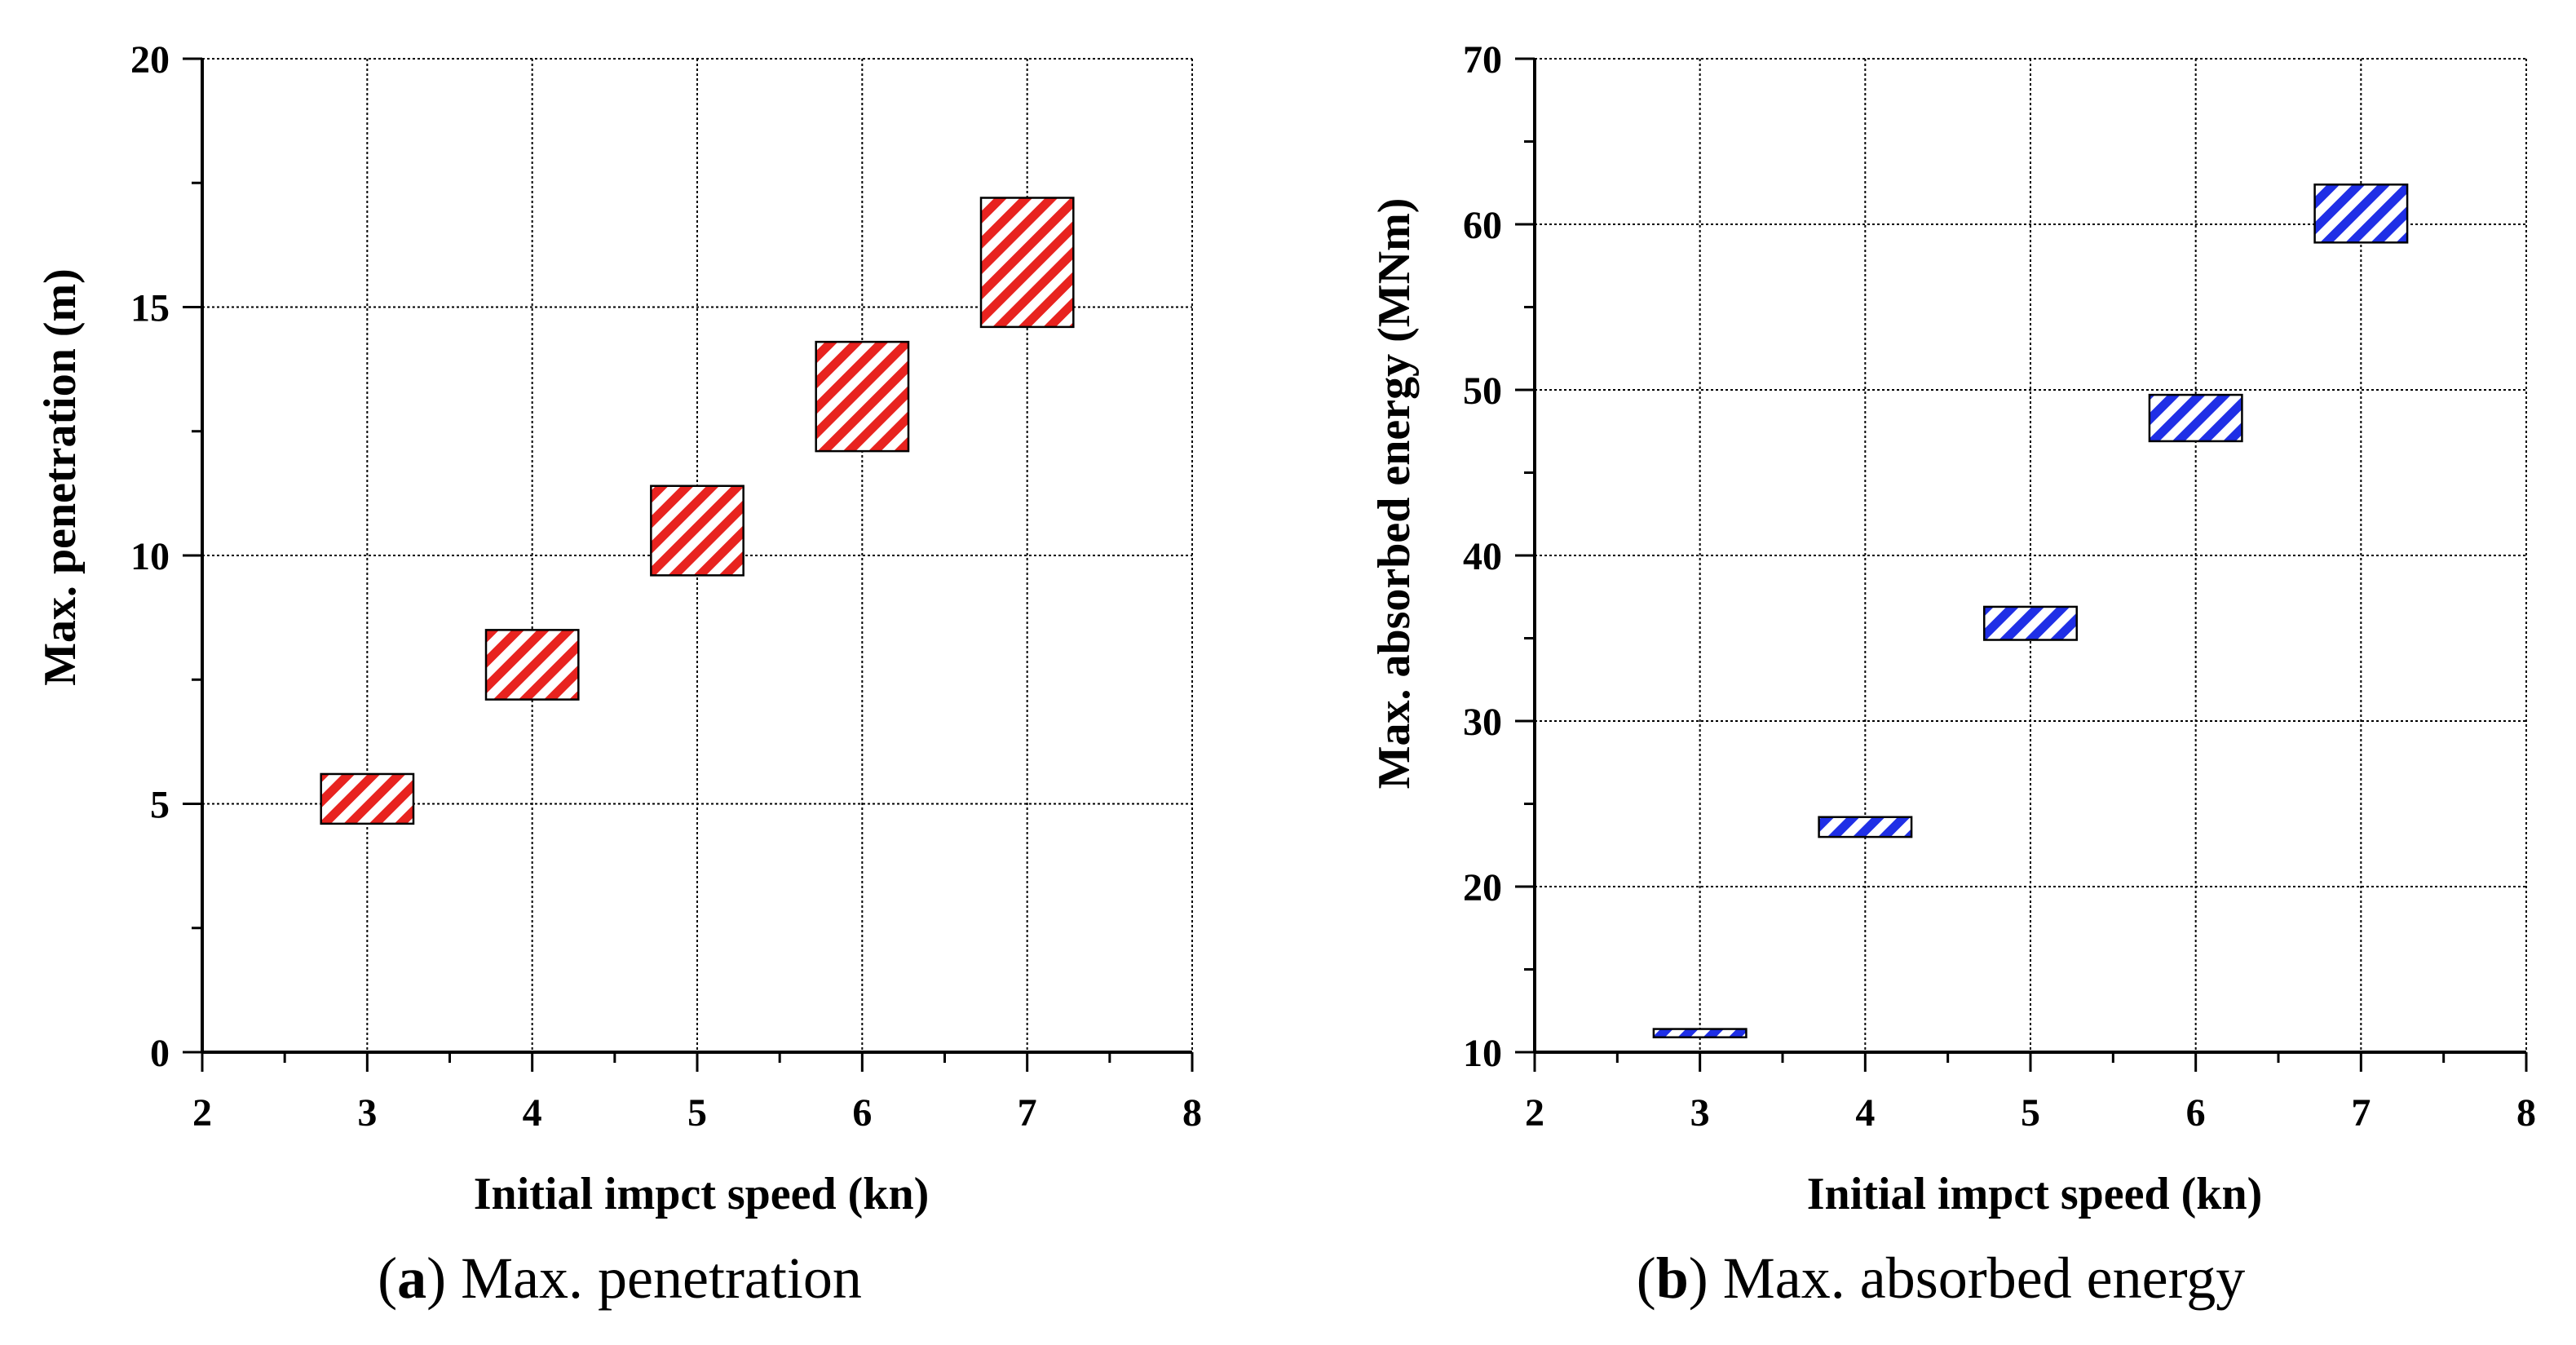  What do you see at coordinates (702, 1194) in the screenshot?
I see `x-axis-title-a: Initial impct speed (kn)` at bounding box center [702, 1194].